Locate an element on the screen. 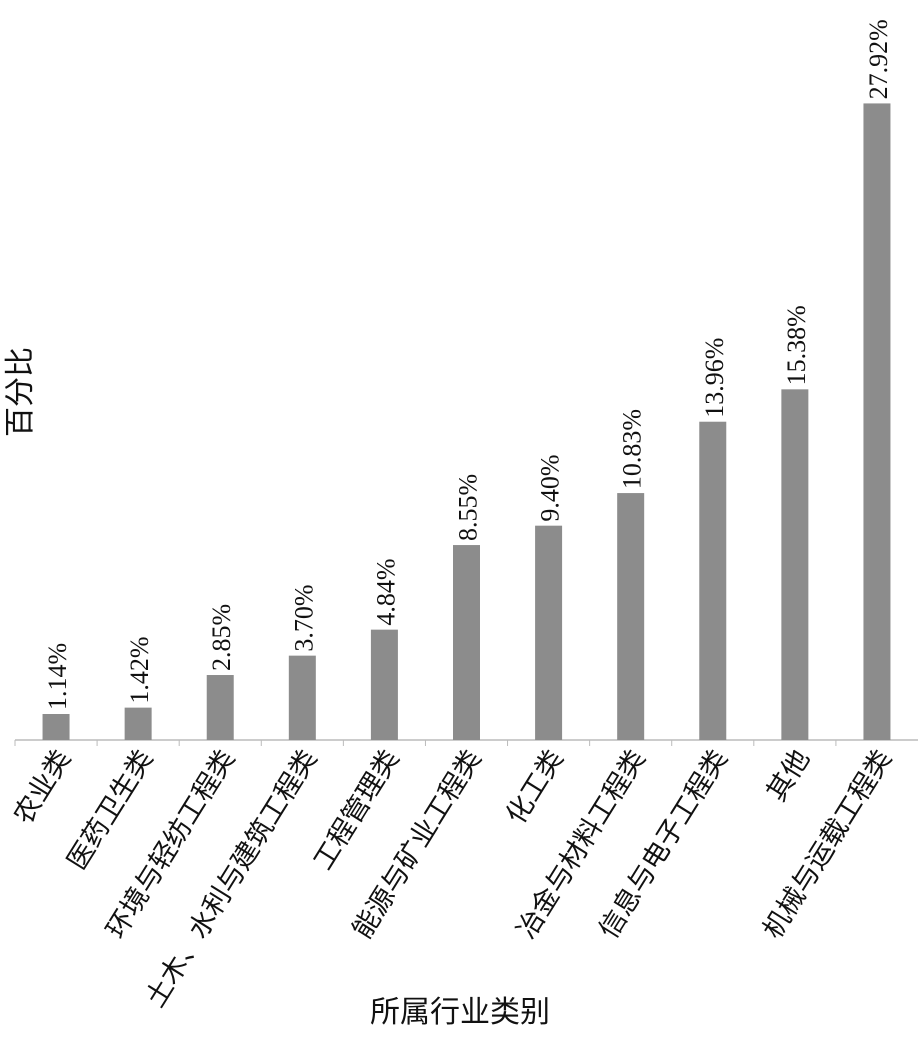  x-tick-label: 化工类 is located at coordinates (535, 787).